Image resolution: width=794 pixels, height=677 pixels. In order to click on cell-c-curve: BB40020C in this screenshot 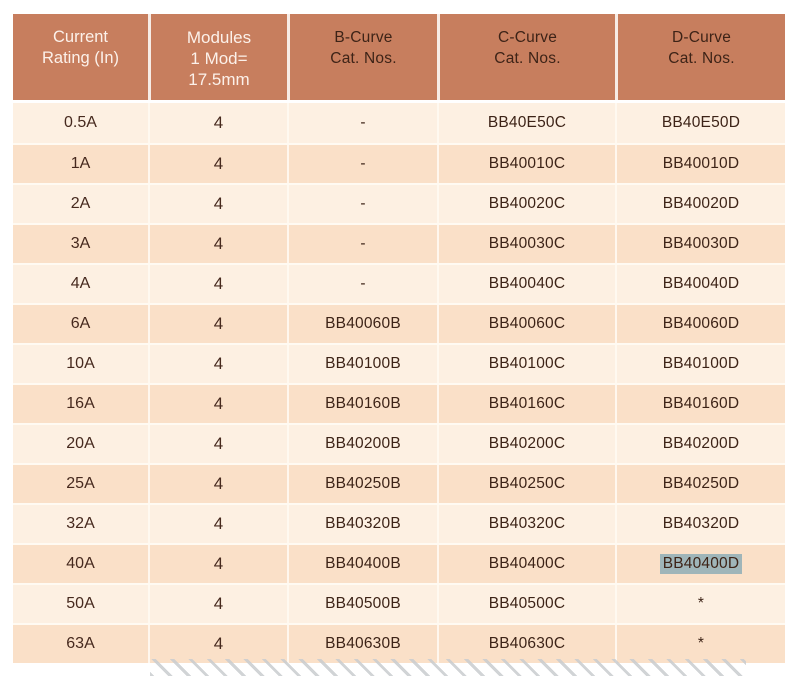, I will do `click(526, 204)`.